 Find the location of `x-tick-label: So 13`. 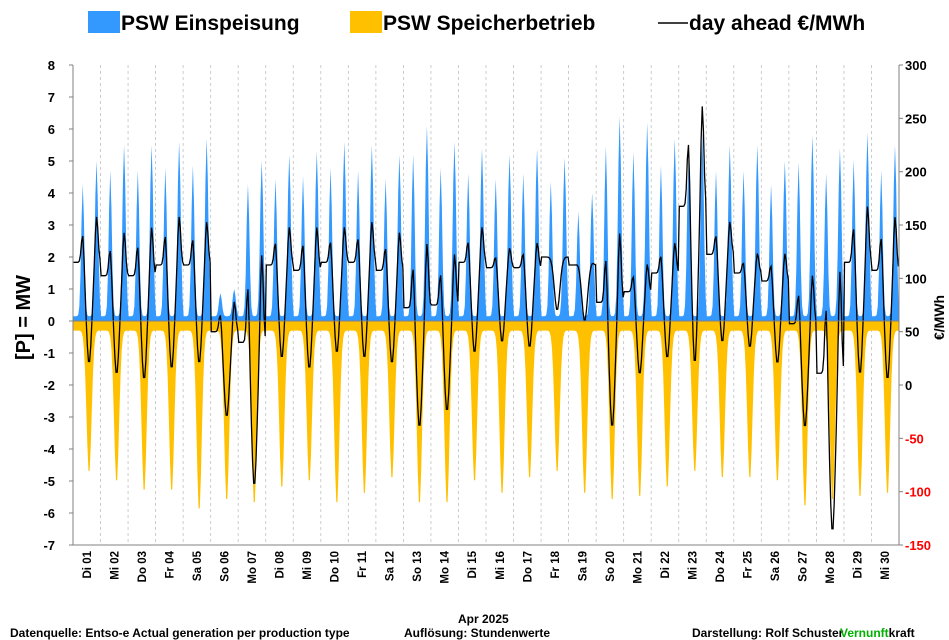

x-tick-label: So 13 is located at coordinates (418, 566).